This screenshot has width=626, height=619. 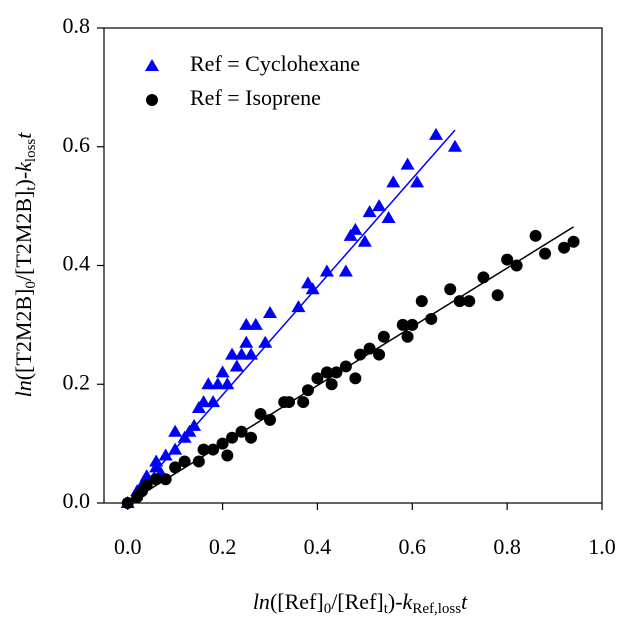 I want to click on y-tick-label: 0.4, so click(x=77, y=263).